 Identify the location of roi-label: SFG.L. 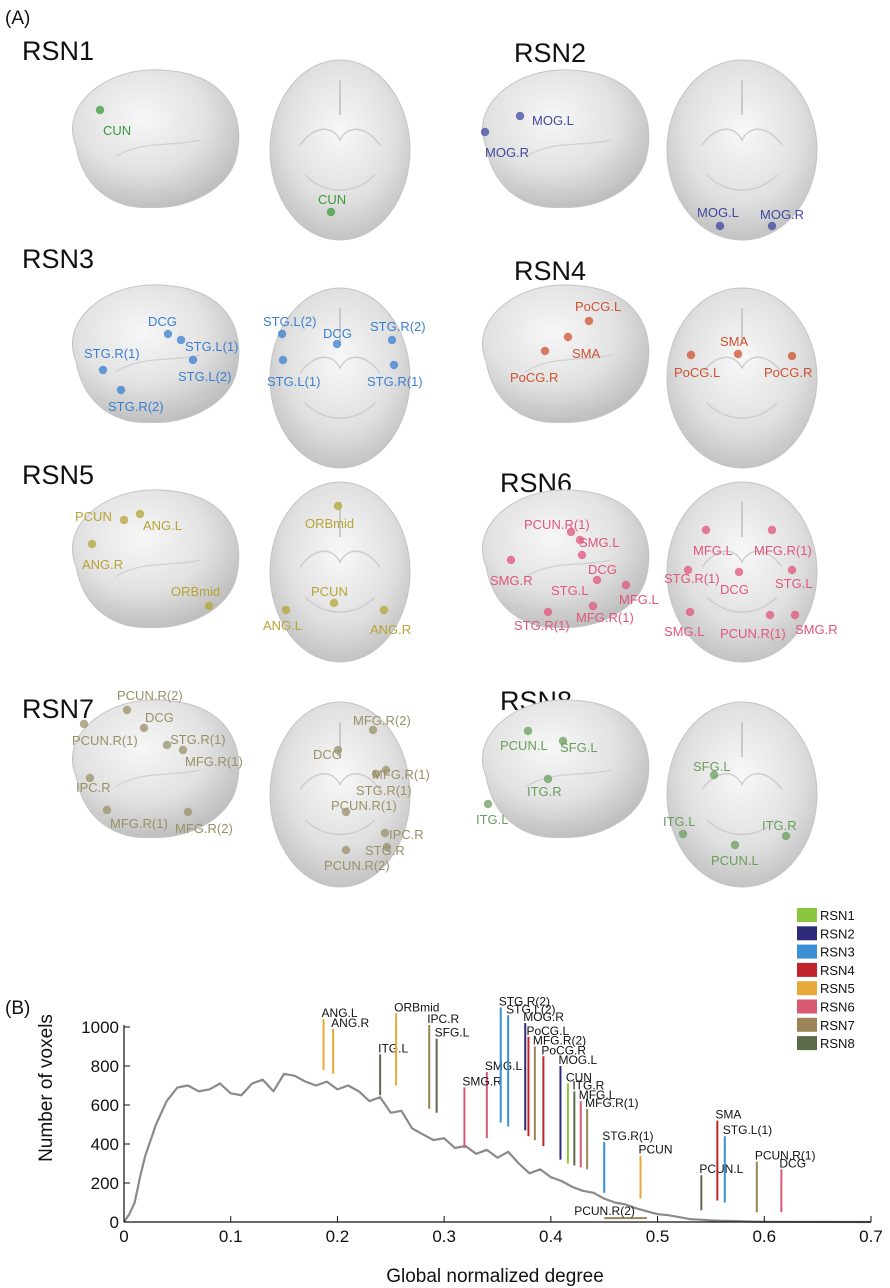
(579, 747).